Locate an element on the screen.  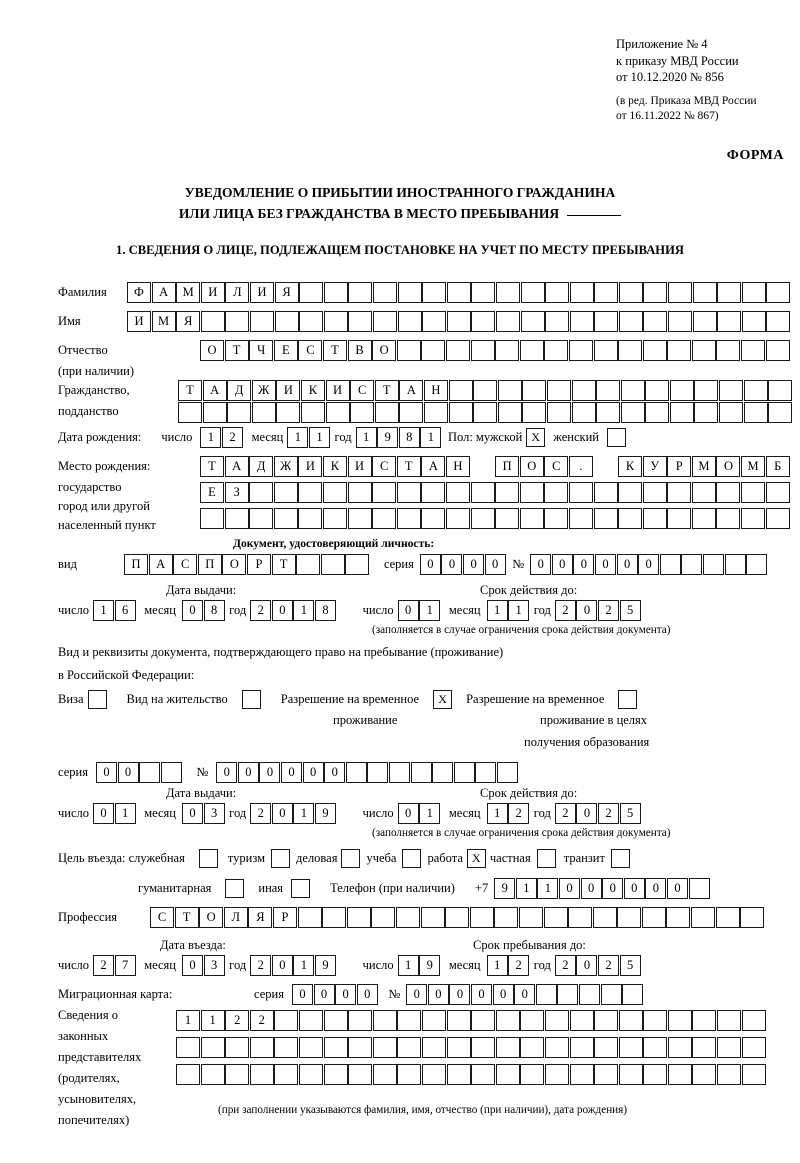
comb-cell: С is located at coordinates (556, 466).